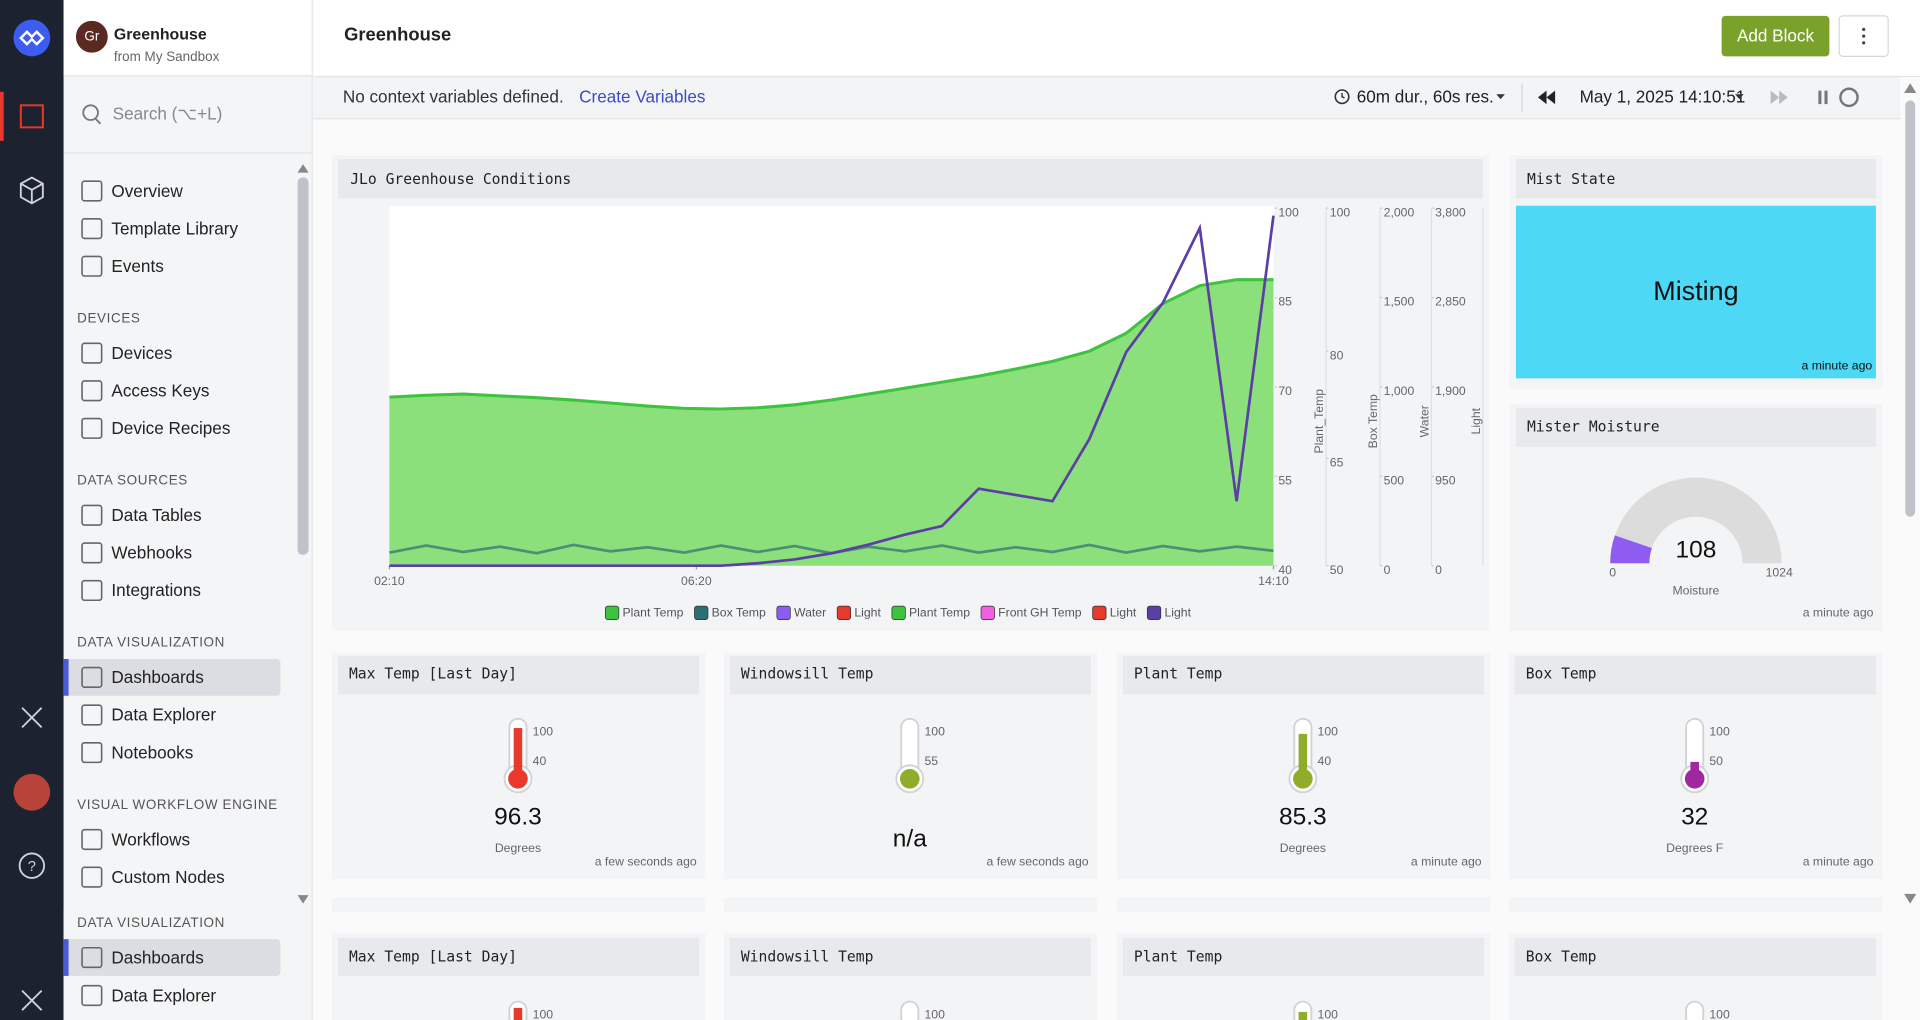  Describe the element at coordinates (518, 905) in the screenshot. I see `gauge-block` at that location.